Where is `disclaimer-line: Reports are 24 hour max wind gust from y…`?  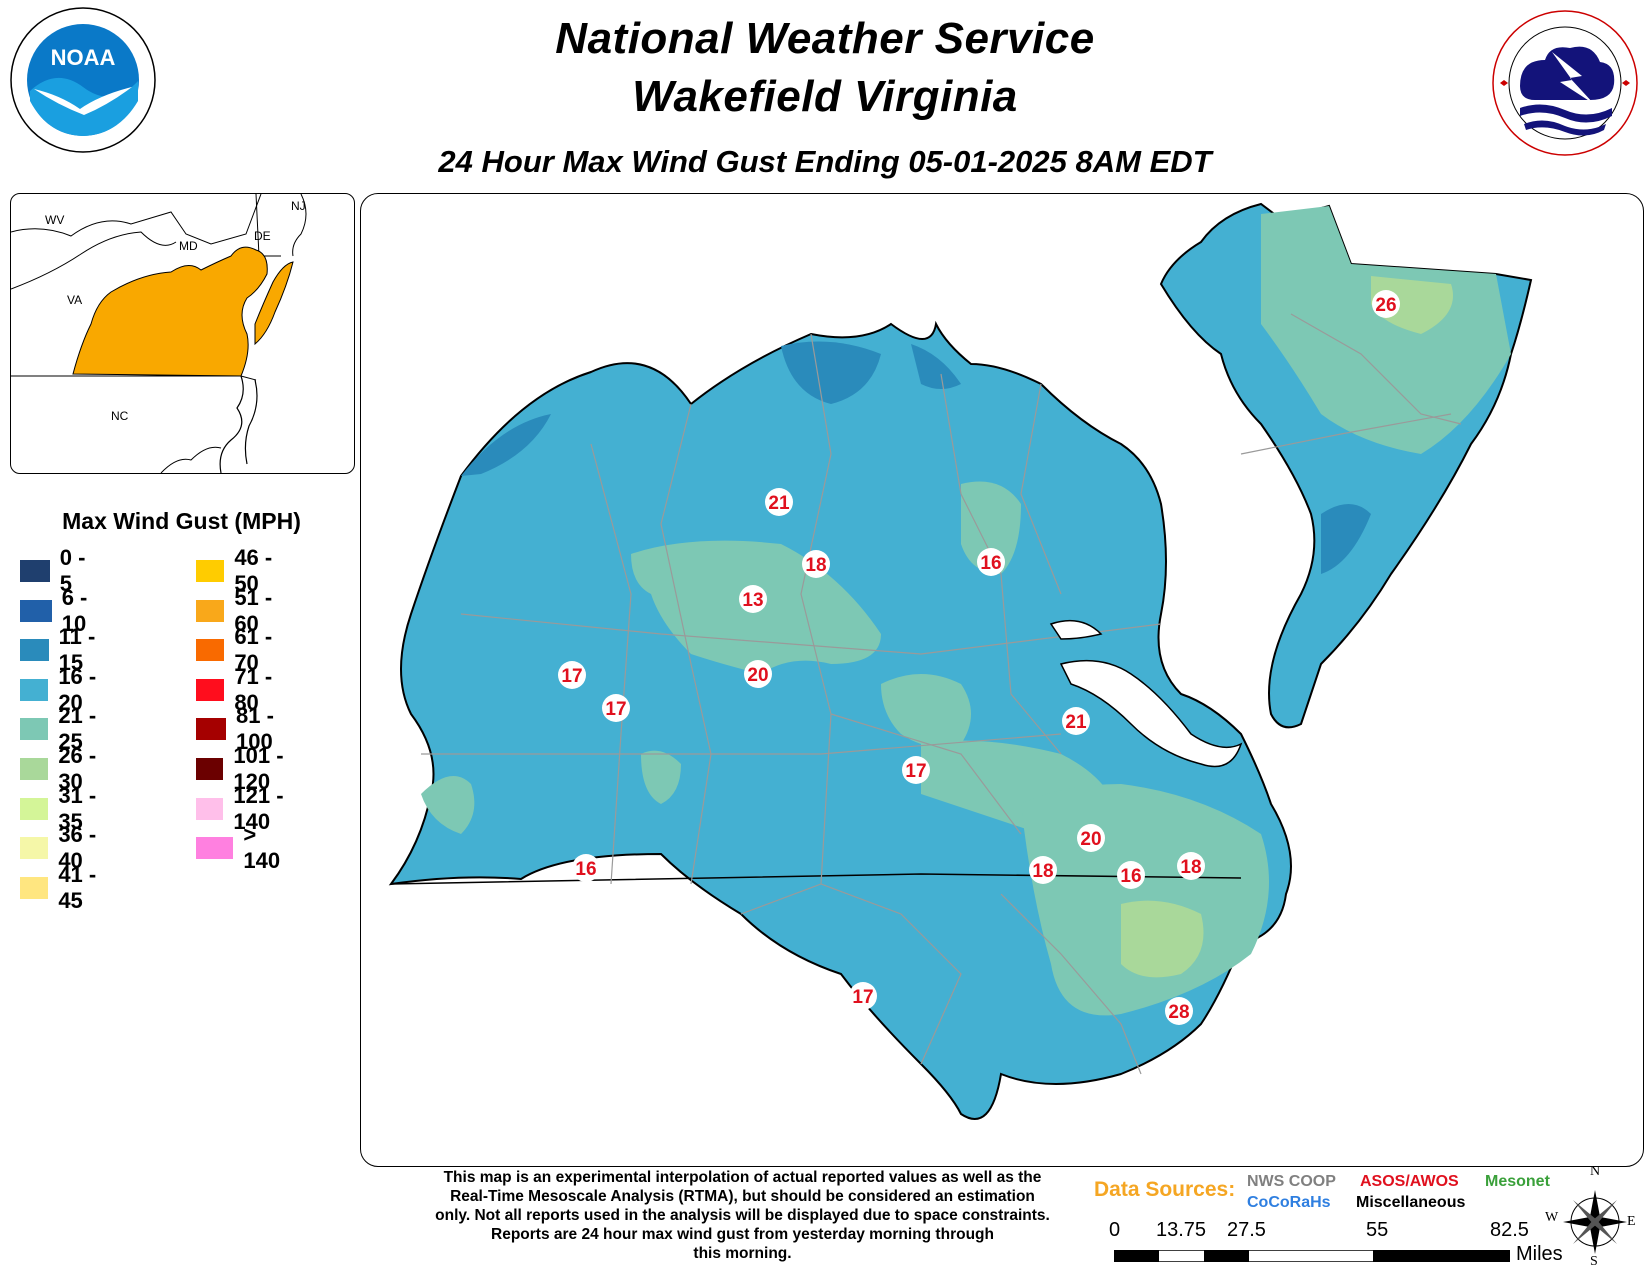 disclaimer-line: Reports are 24 hour max wind gust from y… is located at coordinates (742, 1234).